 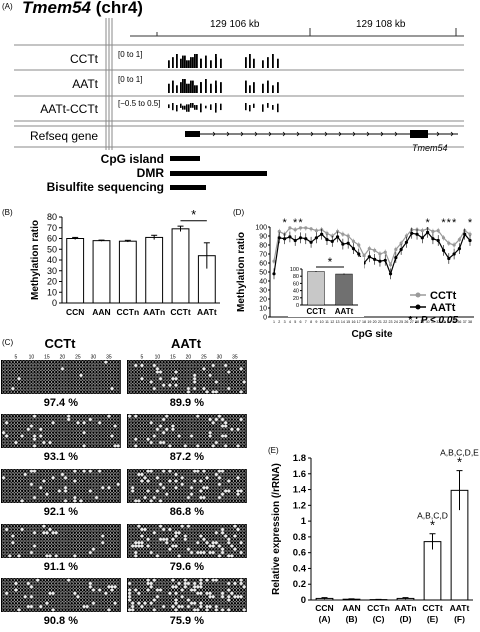 What do you see at coordinates (299, 537) in the screenshot?
I see `y-tick-label: 0.8` at bounding box center [299, 537].